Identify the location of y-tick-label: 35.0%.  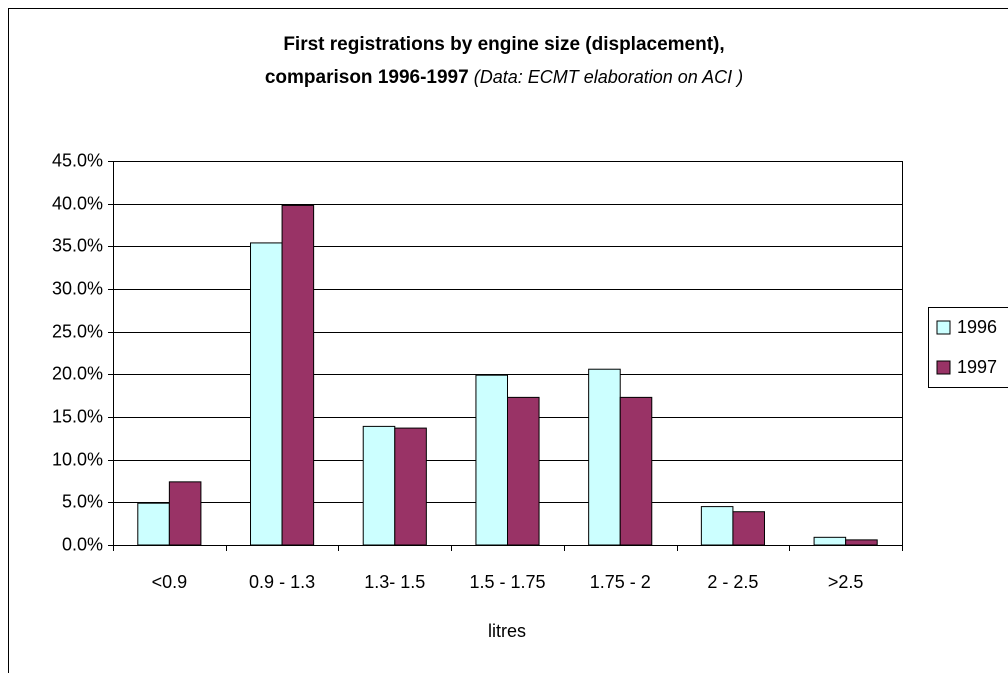
(77, 245).